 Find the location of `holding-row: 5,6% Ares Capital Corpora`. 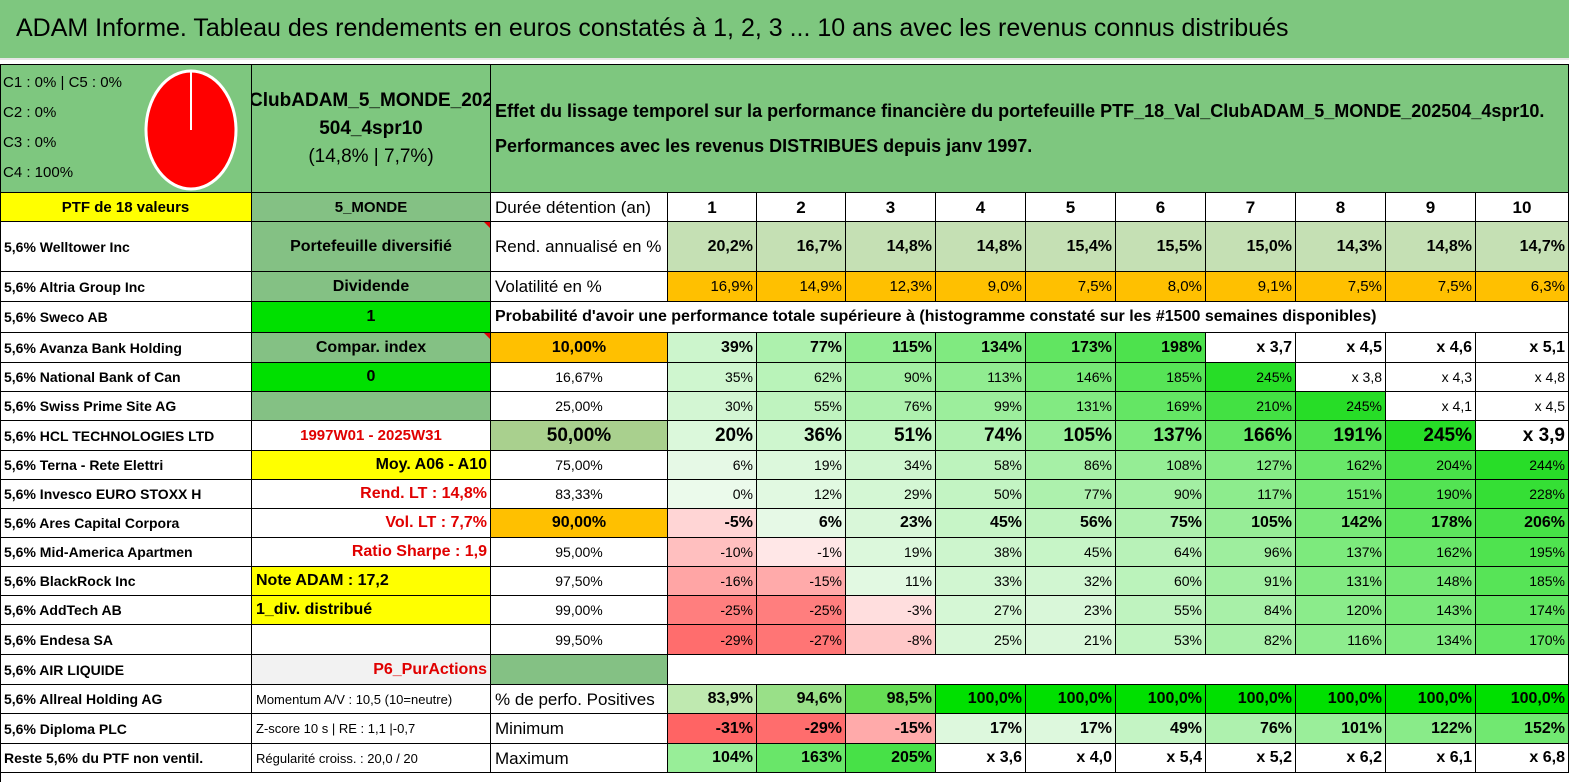

holding-row: 5,6% Ares Capital Corpora is located at coordinates (126, 523).